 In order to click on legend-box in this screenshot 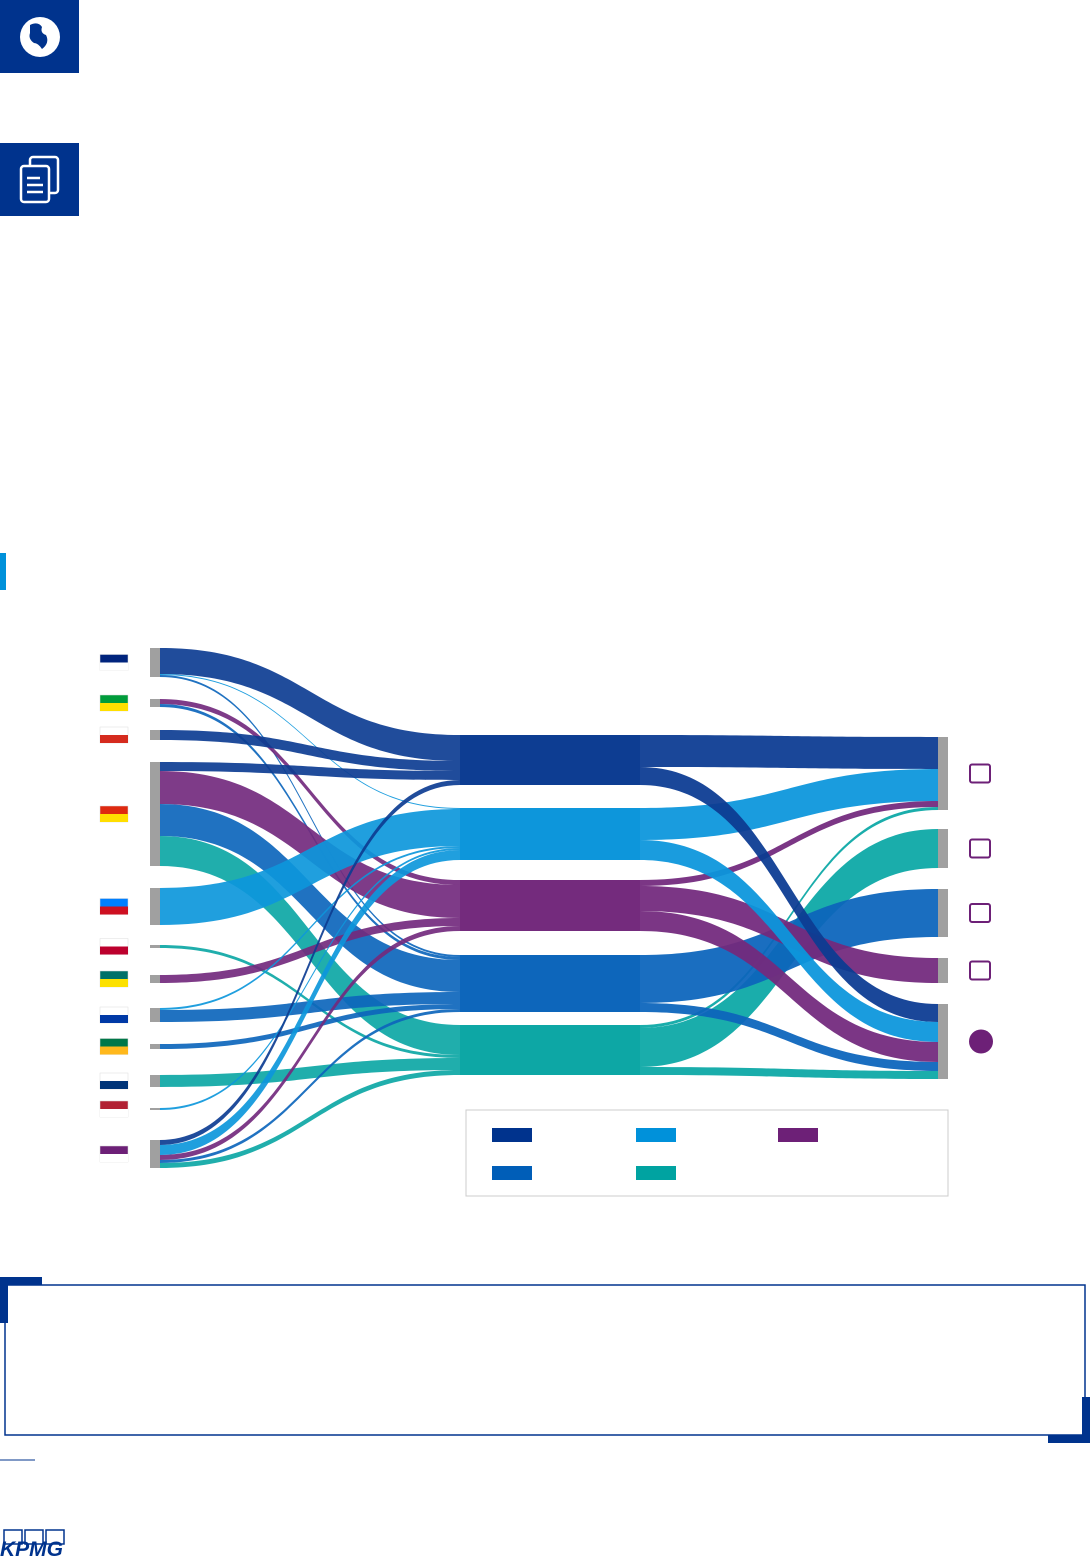, I will do `click(707, 1153)`.